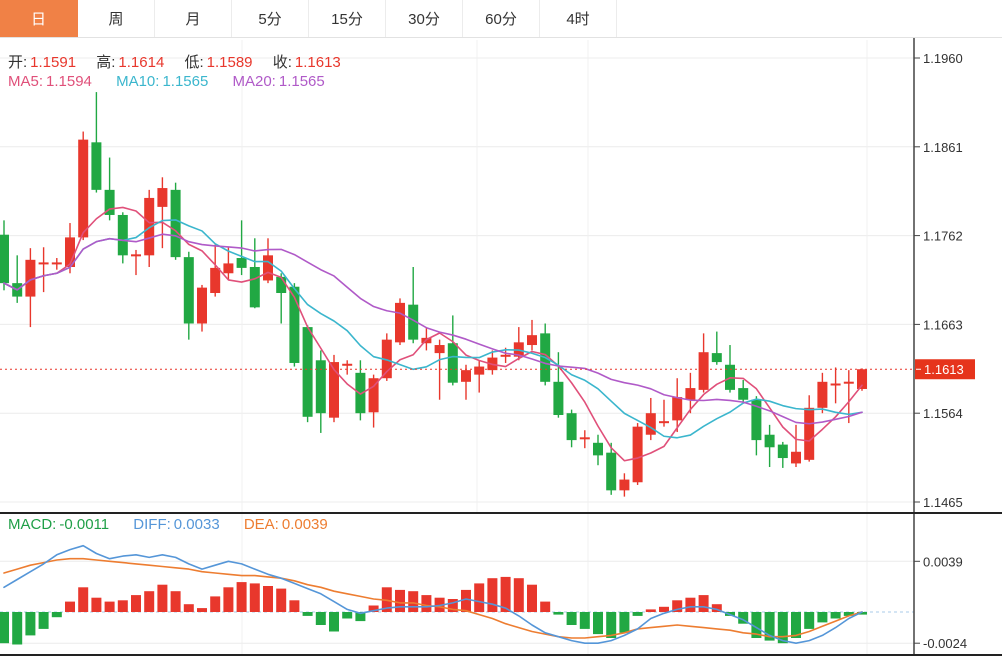  What do you see at coordinates (433, 594) in the screenshot?
I see `diff-line` at bounding box center [433, 594].